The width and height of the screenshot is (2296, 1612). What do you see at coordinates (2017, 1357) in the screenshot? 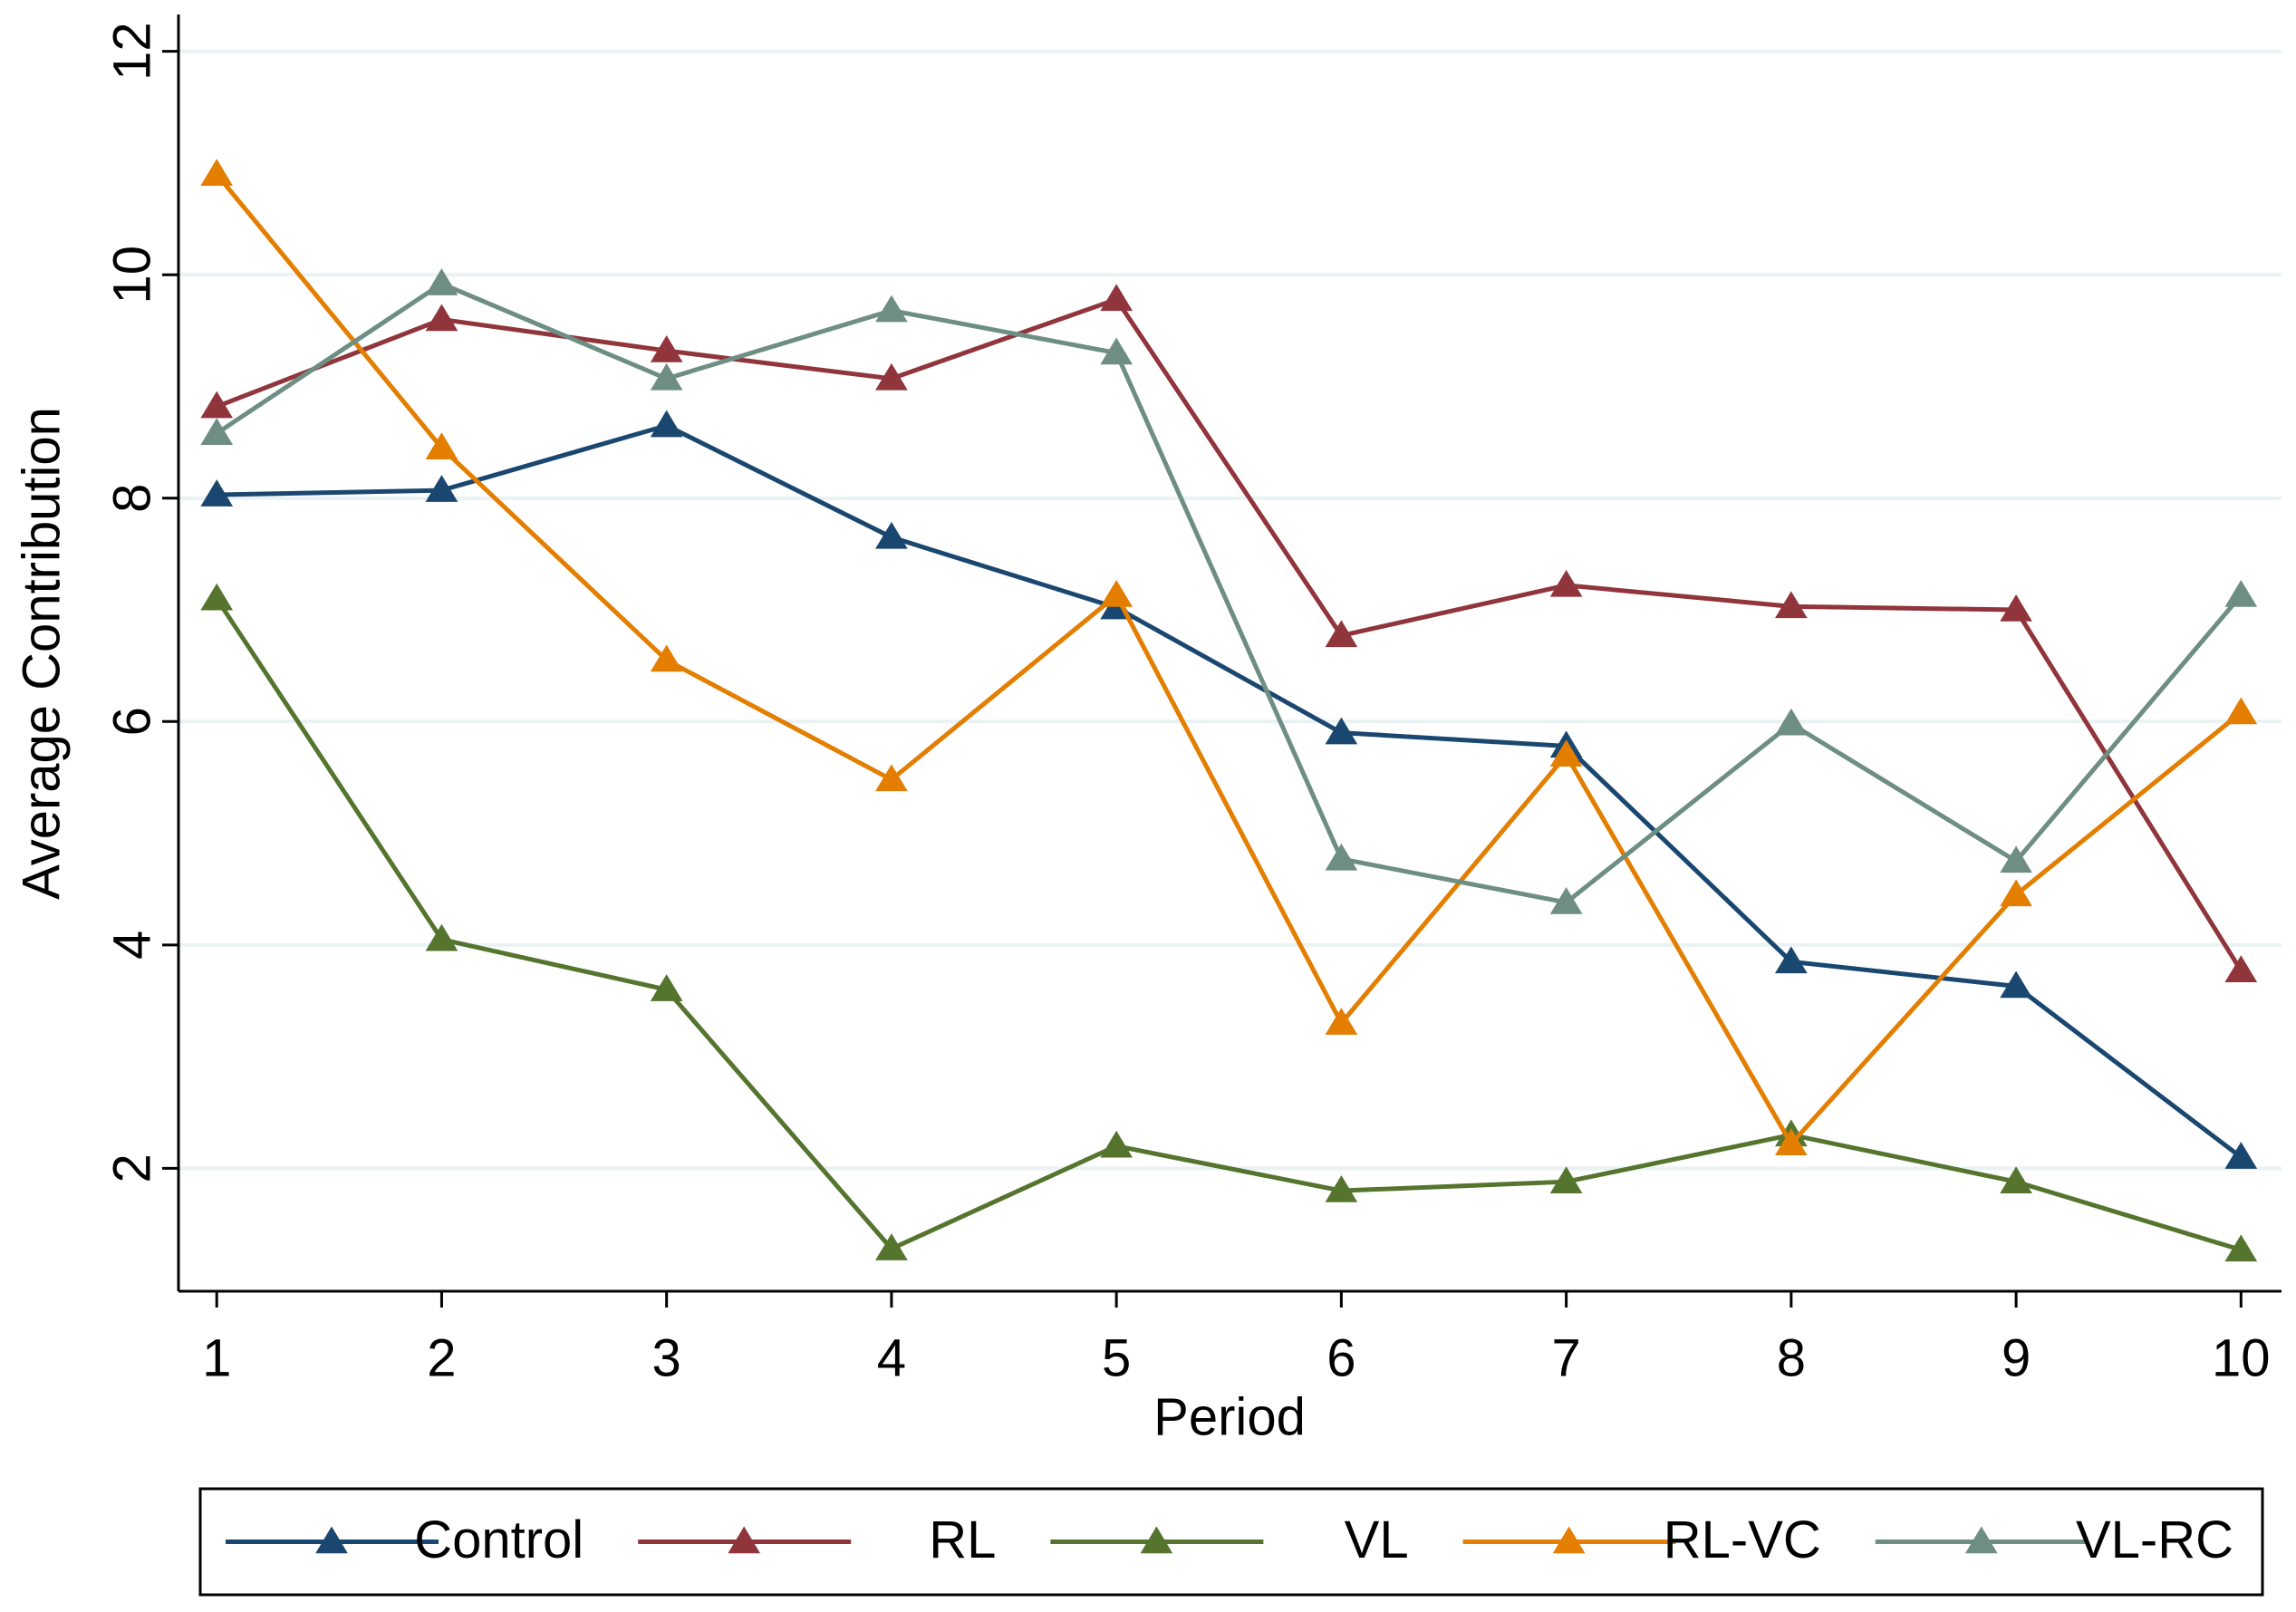
I see `x-tick-label: 9` at bounding box center [2017, 1357].